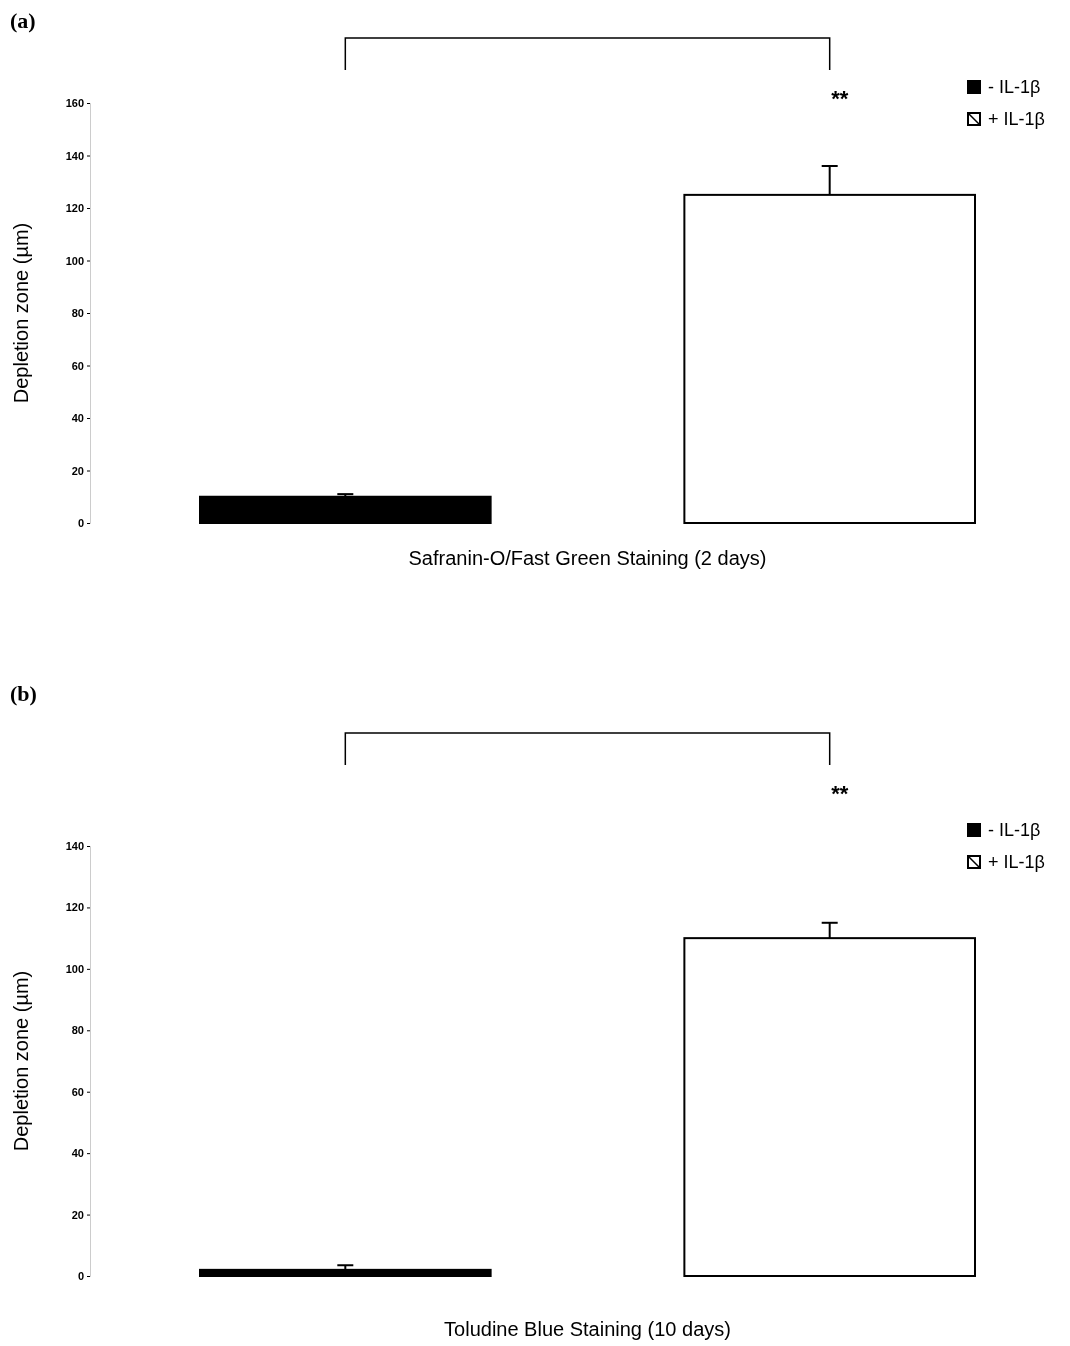  I want to click on x-axis-title: Toludine Blue Staining (10 days), so click(587, 1329).